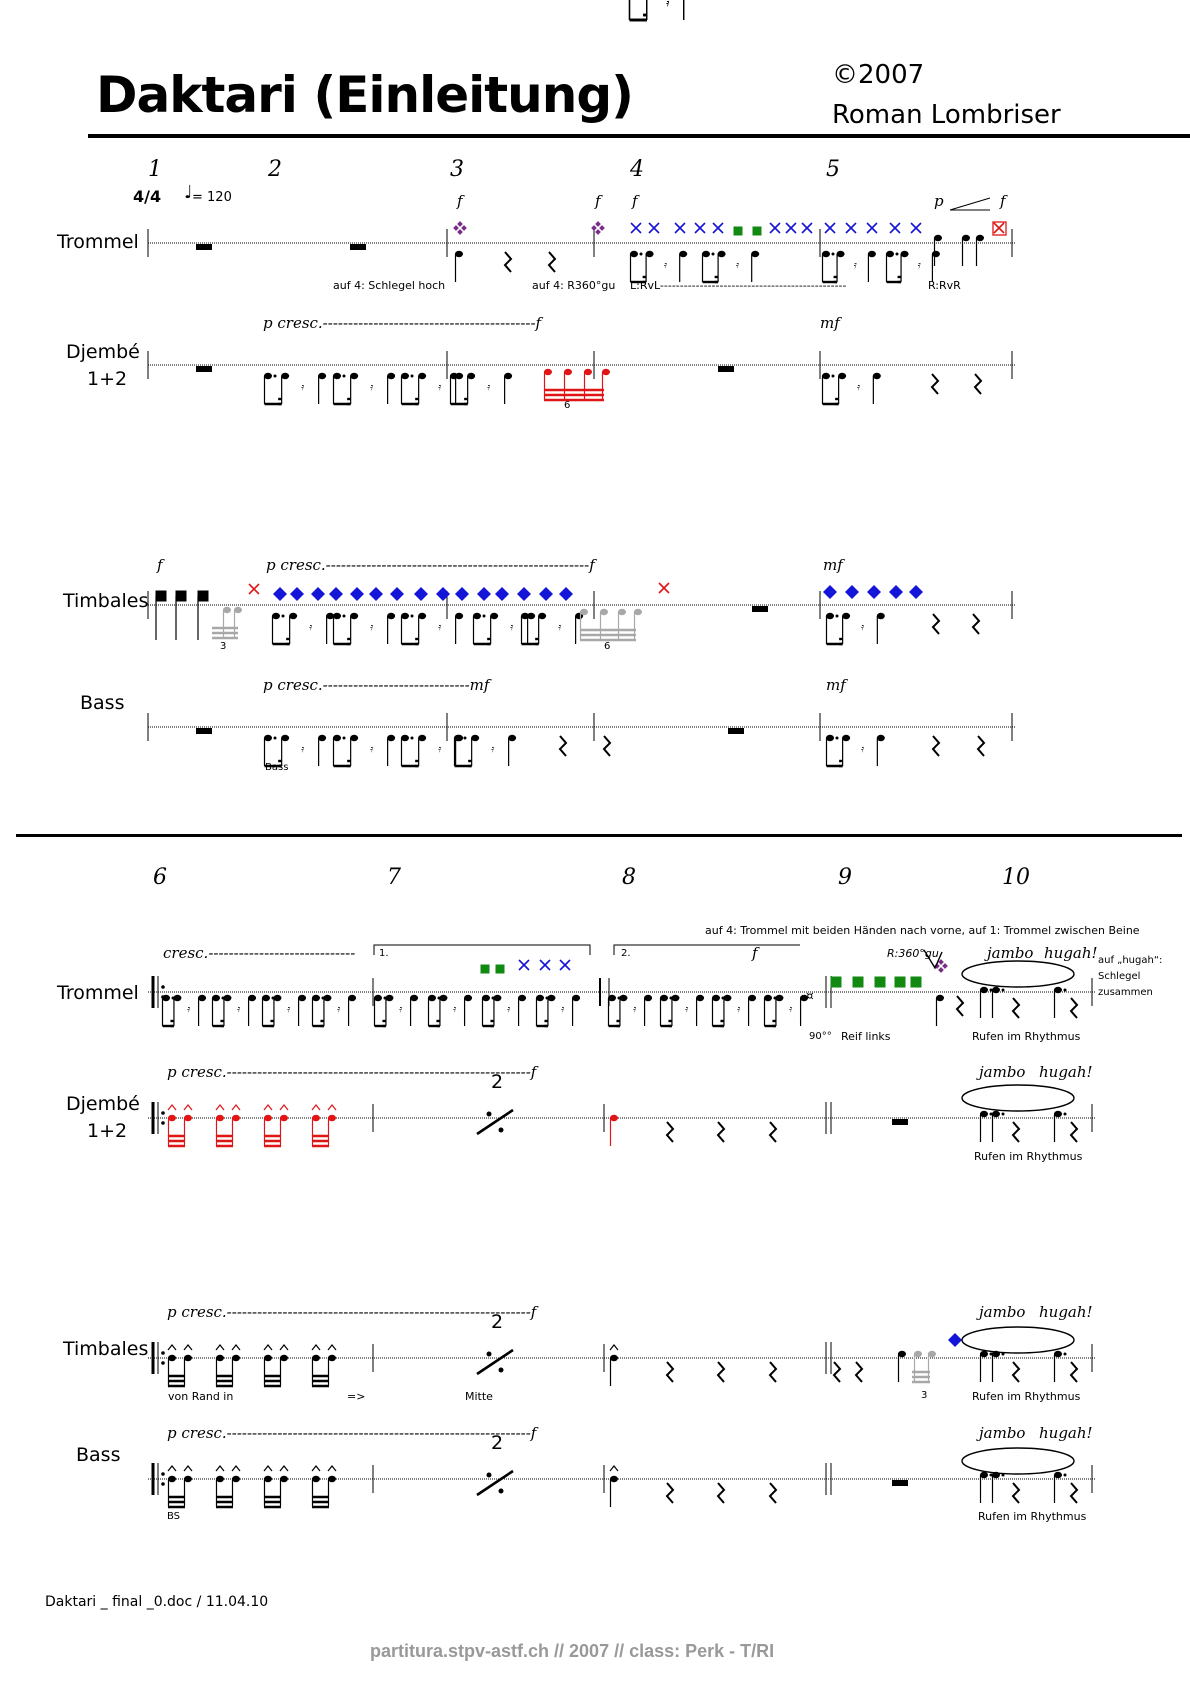 The width and height of the screenshot is (1190, 1684). What do you see at coordinates (500, 969) in the screenshot?
I see `square-notehead` at bounding box center [500, 969].